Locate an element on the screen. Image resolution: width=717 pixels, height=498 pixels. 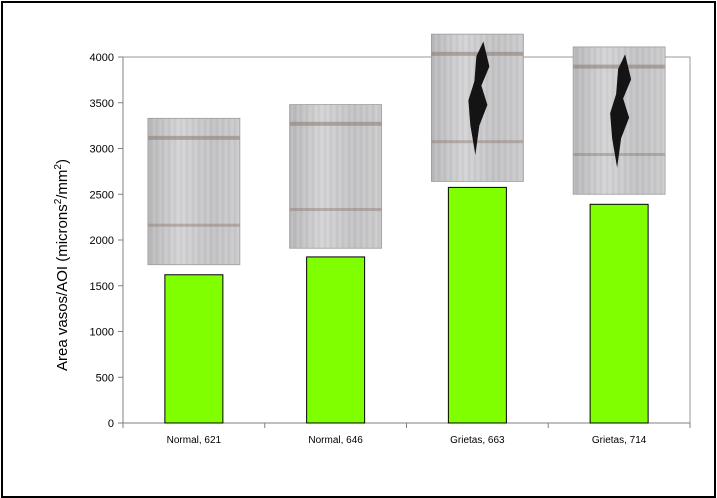
y-tick-label: 500 is located at coordinates (105, 378).